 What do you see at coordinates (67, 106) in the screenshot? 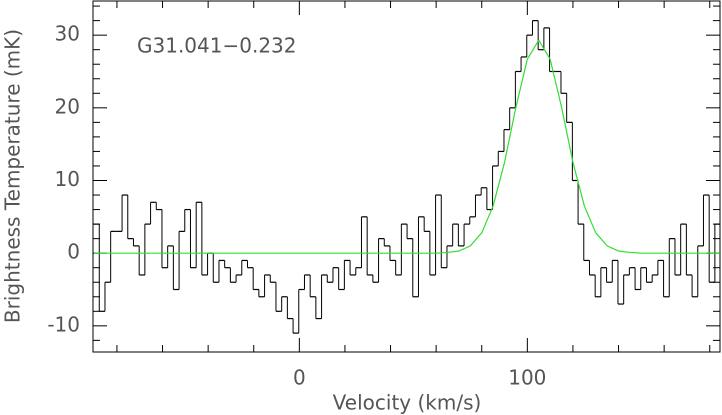
I see `y-tick-label: 20` at bounding box center [67, 106].